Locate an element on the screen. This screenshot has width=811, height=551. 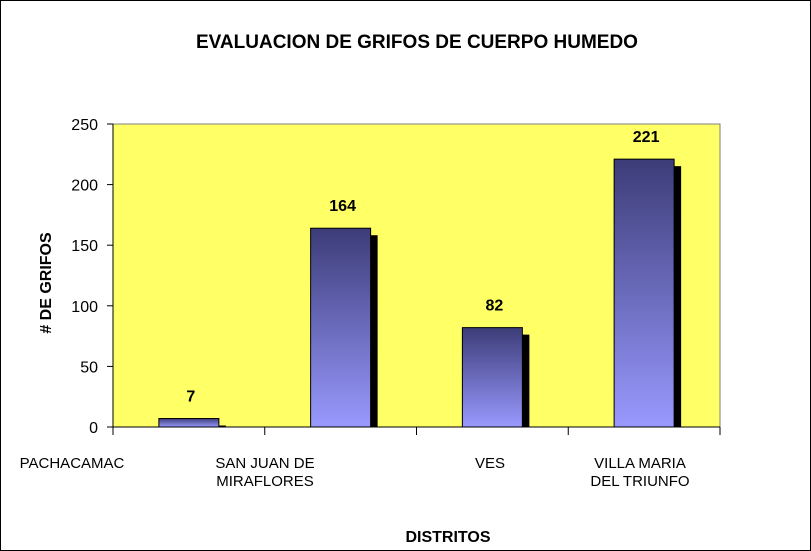
y-tick-label: 200 is located at coordinates (84, 186).